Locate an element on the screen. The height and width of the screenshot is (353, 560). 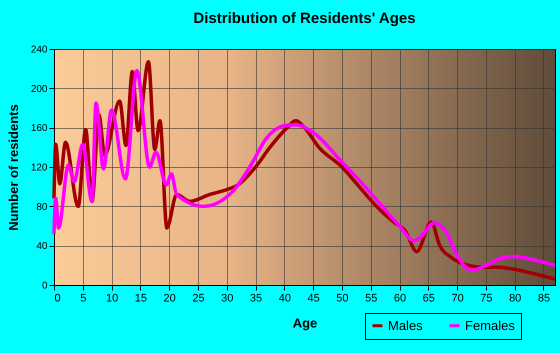
y-tick-label: 80 is located at coordinates (42, 207).